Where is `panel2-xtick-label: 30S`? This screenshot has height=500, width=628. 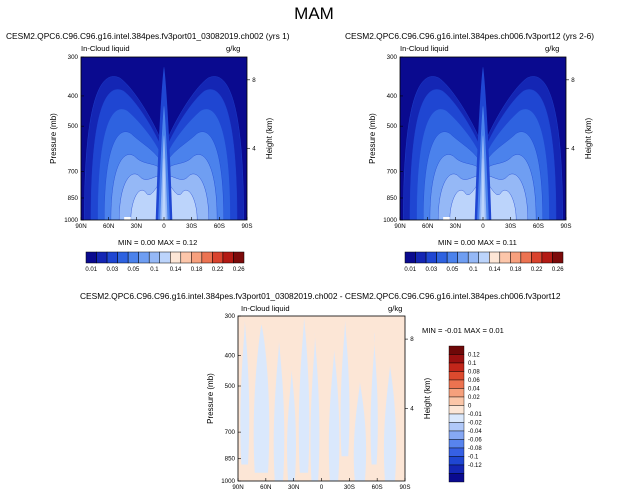
panel2-xtick-label: 30S is located at coordinates (510, 226).